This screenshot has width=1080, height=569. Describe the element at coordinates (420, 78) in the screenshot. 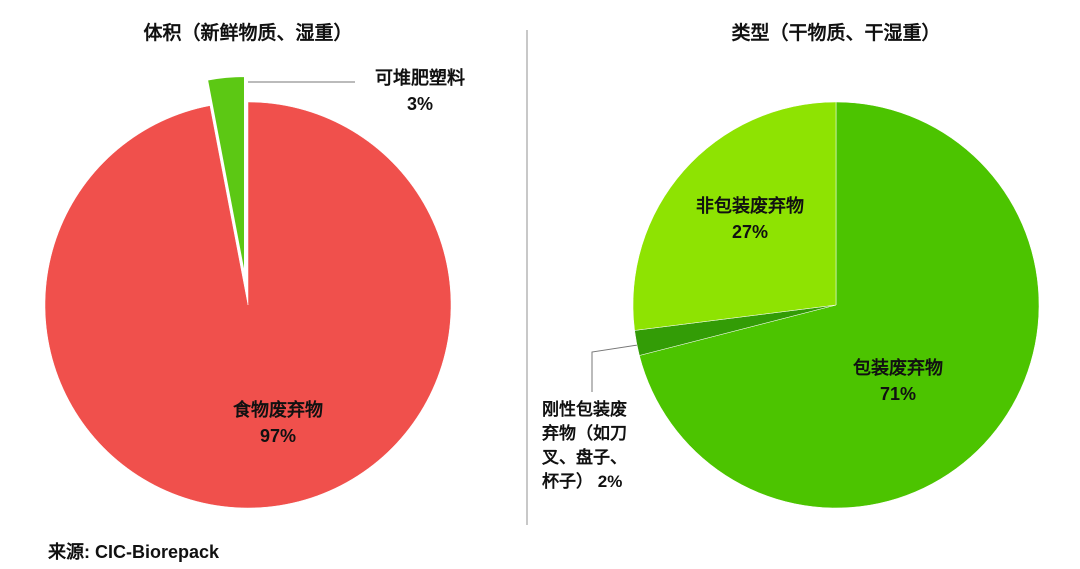

I see `slice-label: 可堆肥塑料` at that location.